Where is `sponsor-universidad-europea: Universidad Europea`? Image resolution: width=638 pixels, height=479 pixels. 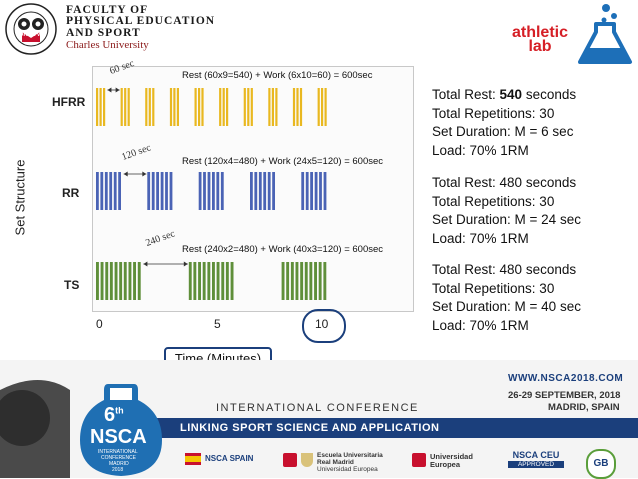
sponsor-universidad-europea: Universidad Europea is located at coordinates (452, 462).